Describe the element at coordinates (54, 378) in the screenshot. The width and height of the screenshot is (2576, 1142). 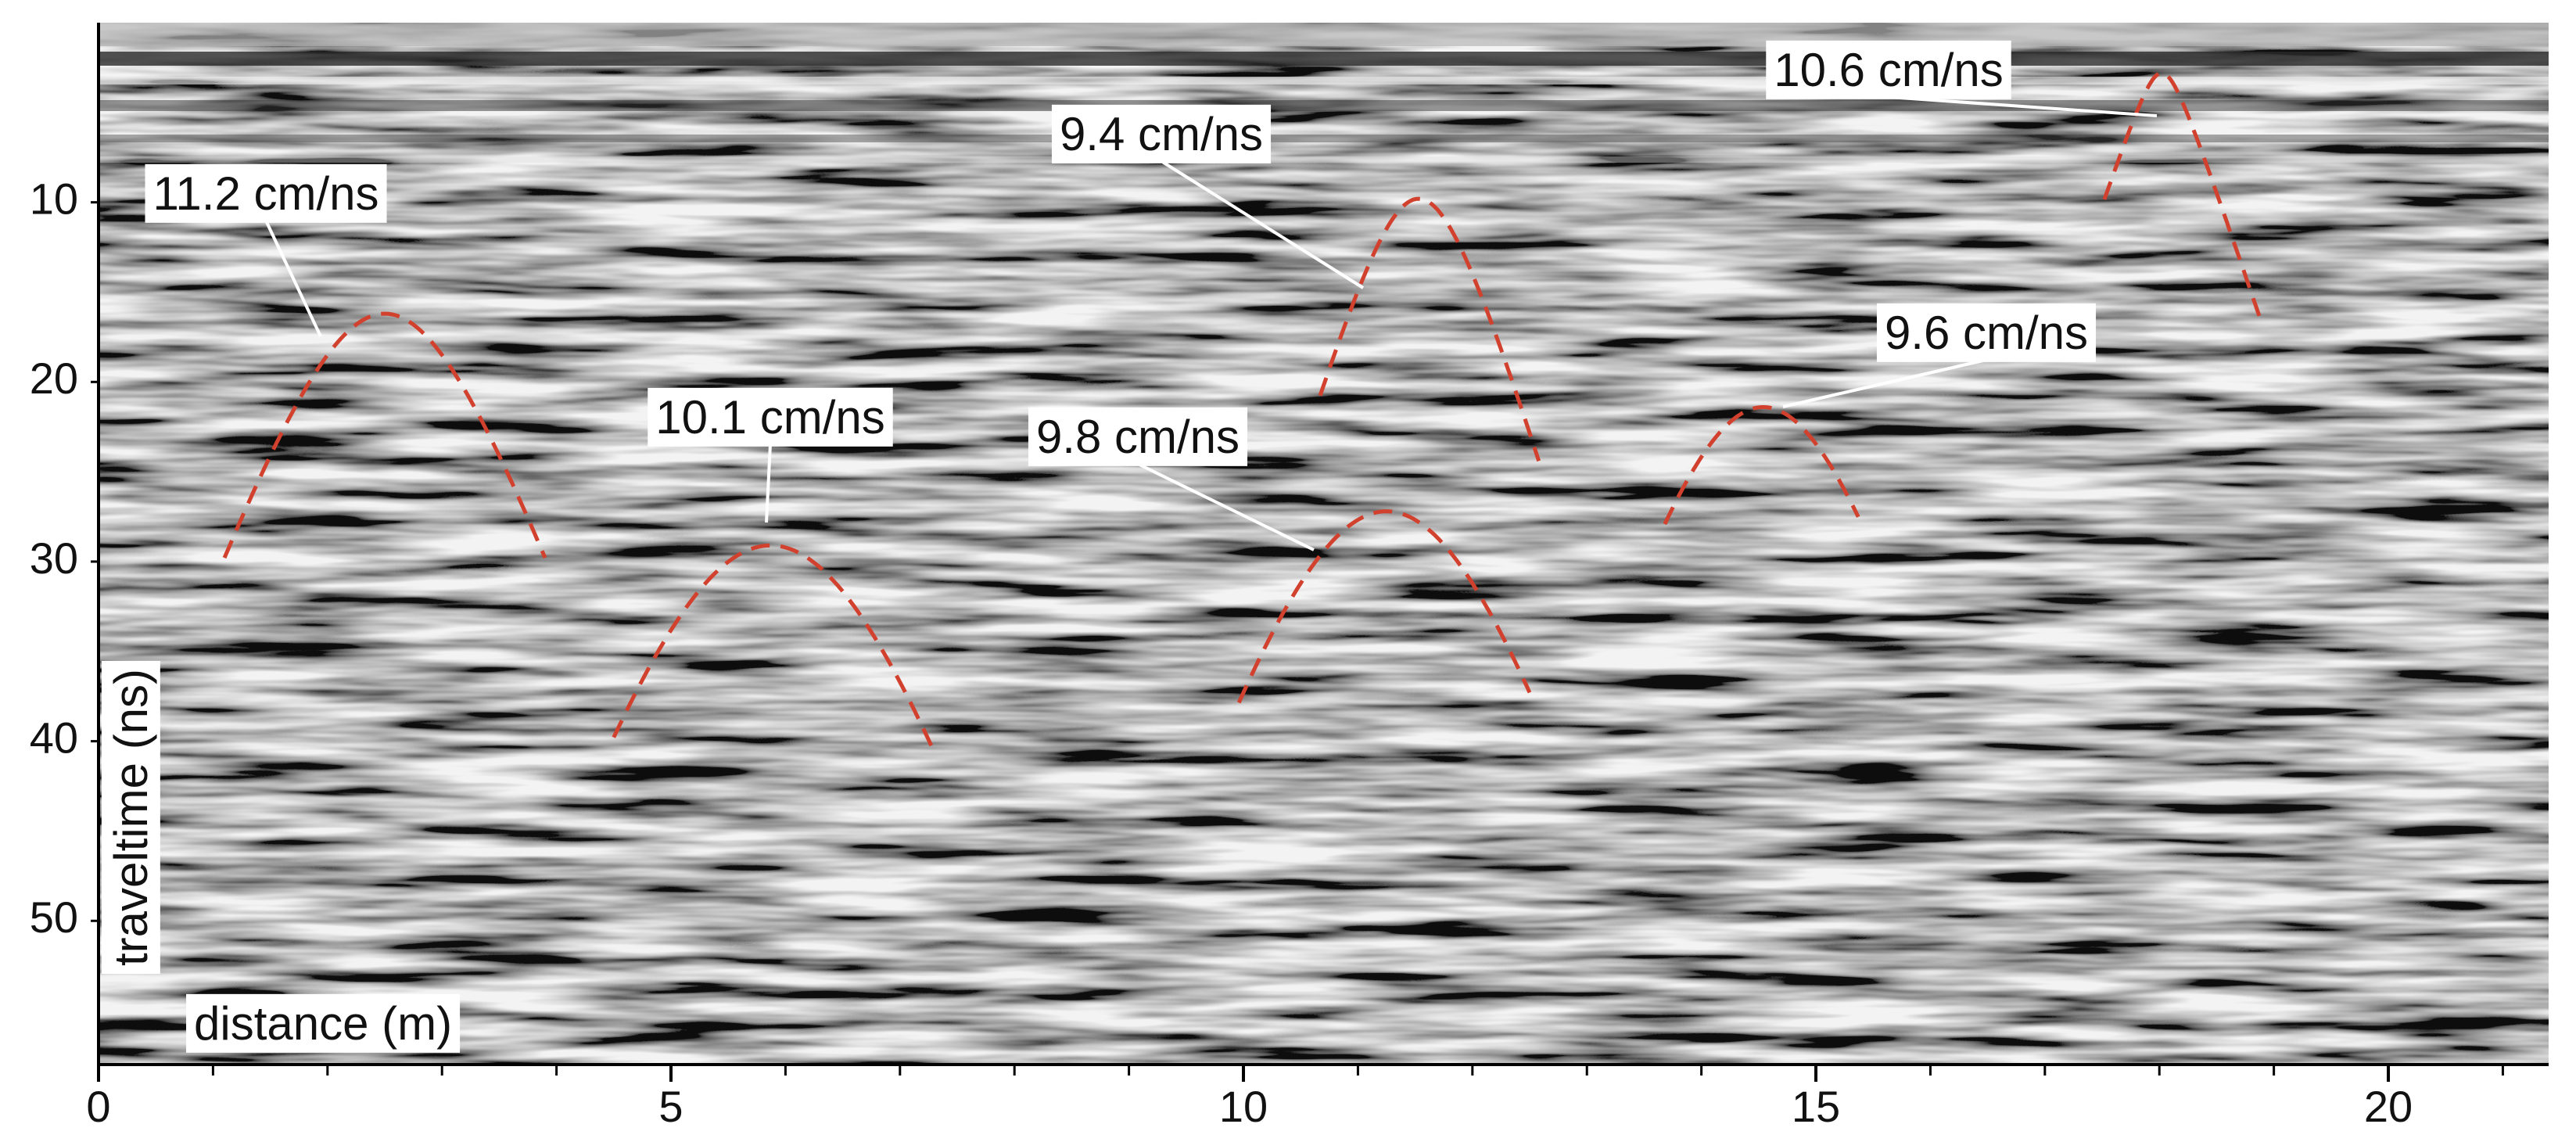
I see `y-tick-label: 20` at that location.